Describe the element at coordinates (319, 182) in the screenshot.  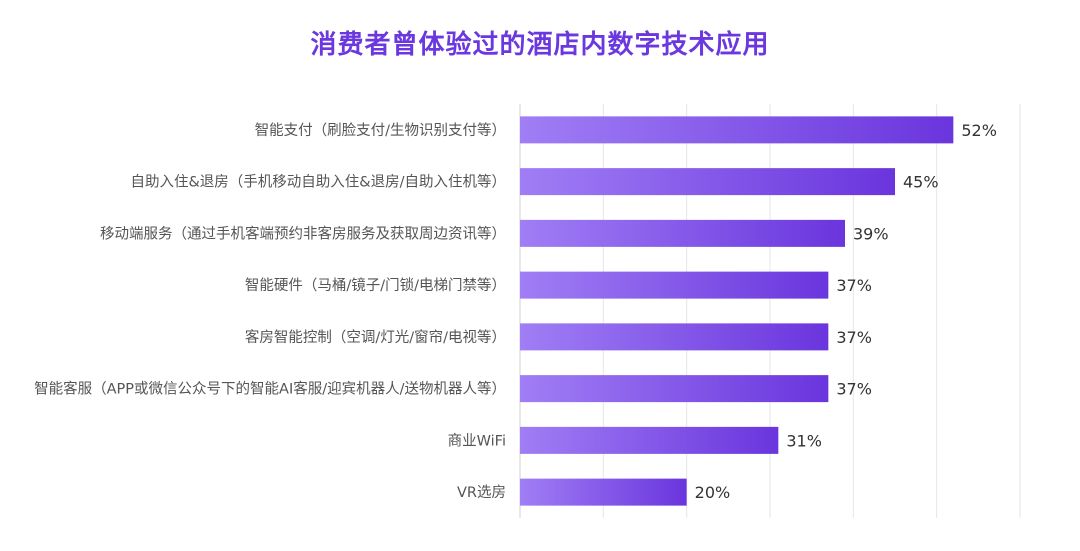
I see `category-label: 自助入住&退房（手机移动自助入住&退房/自助入住机等）` at that location.